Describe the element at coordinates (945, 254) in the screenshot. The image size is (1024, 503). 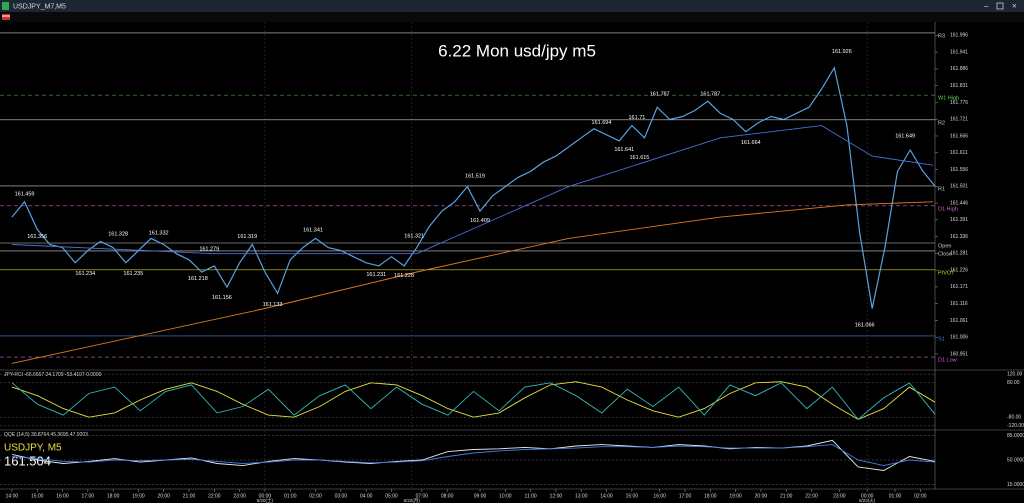
I see `level-label: Close` at that location.